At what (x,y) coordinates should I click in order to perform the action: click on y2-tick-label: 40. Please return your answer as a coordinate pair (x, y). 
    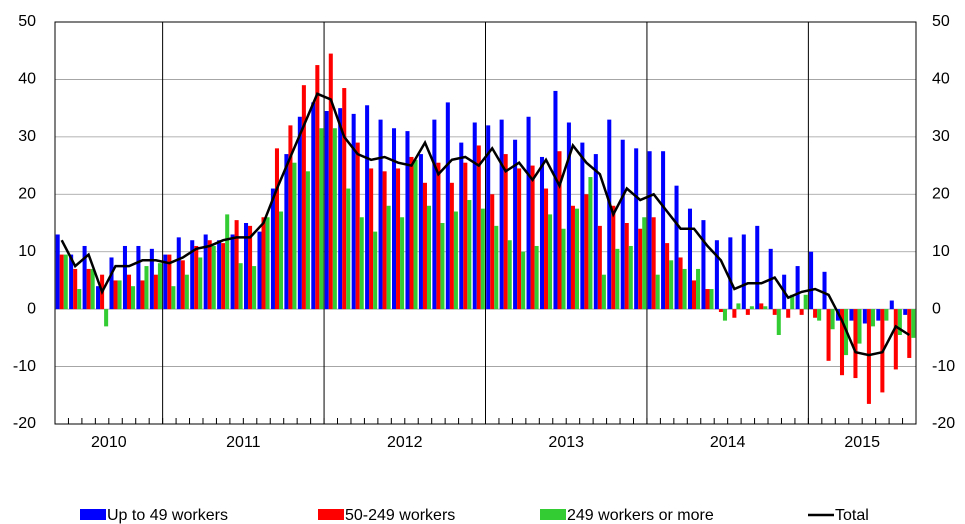
    Looking at the image, I should click on (941, 79).